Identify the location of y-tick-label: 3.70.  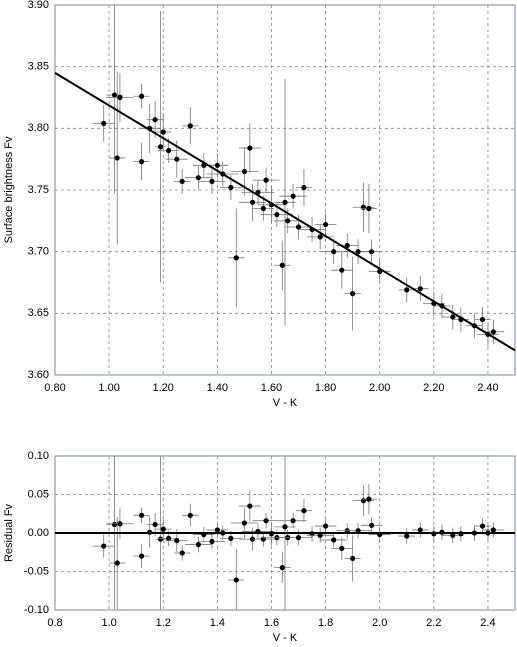
(38, 252).